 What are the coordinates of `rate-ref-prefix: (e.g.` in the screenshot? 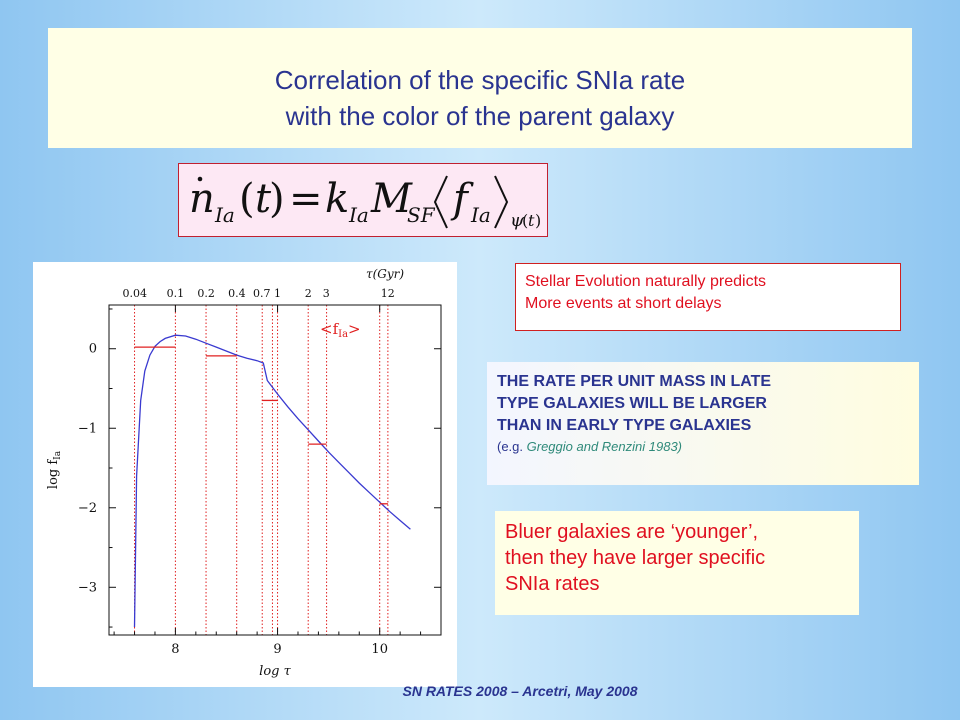 It's located at (512, 446).